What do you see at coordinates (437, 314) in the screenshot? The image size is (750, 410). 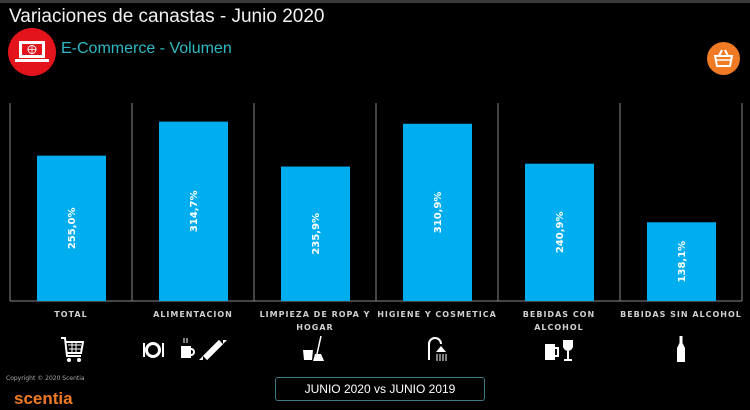 I see `category-label: HIGIENE Y COSMETICA` at bounding box center [437, 314].